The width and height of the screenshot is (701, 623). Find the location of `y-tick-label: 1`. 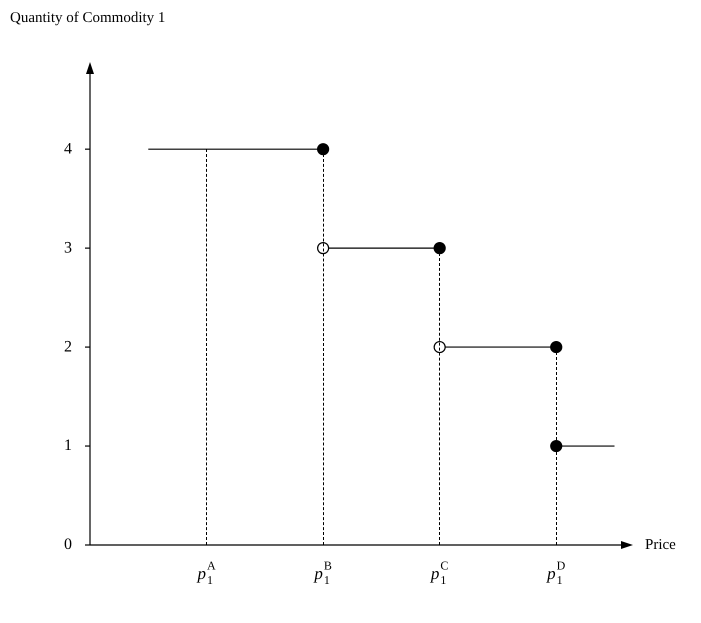

y-tick-label: 1 is located at coordinates (68, 445).